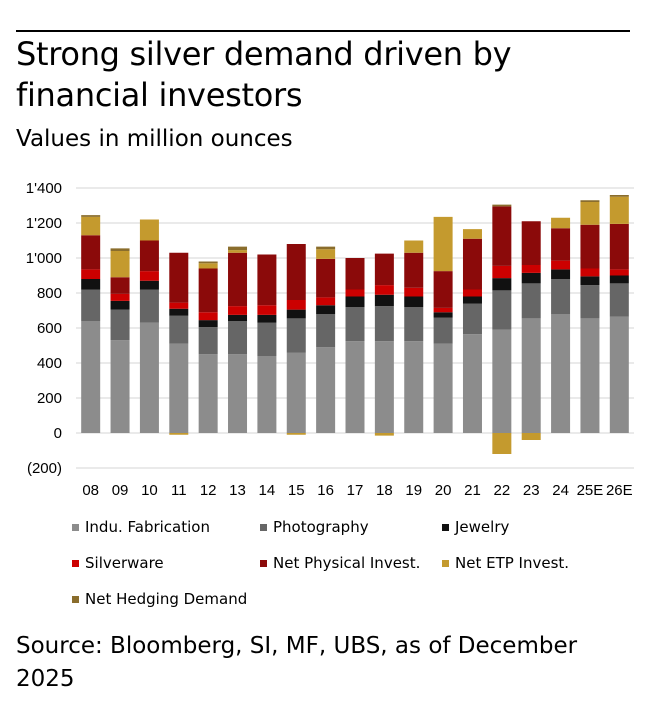 The width and height of the screenshot is (651, 704). I want to click on x-tick-label: 10, so click(149, 490).